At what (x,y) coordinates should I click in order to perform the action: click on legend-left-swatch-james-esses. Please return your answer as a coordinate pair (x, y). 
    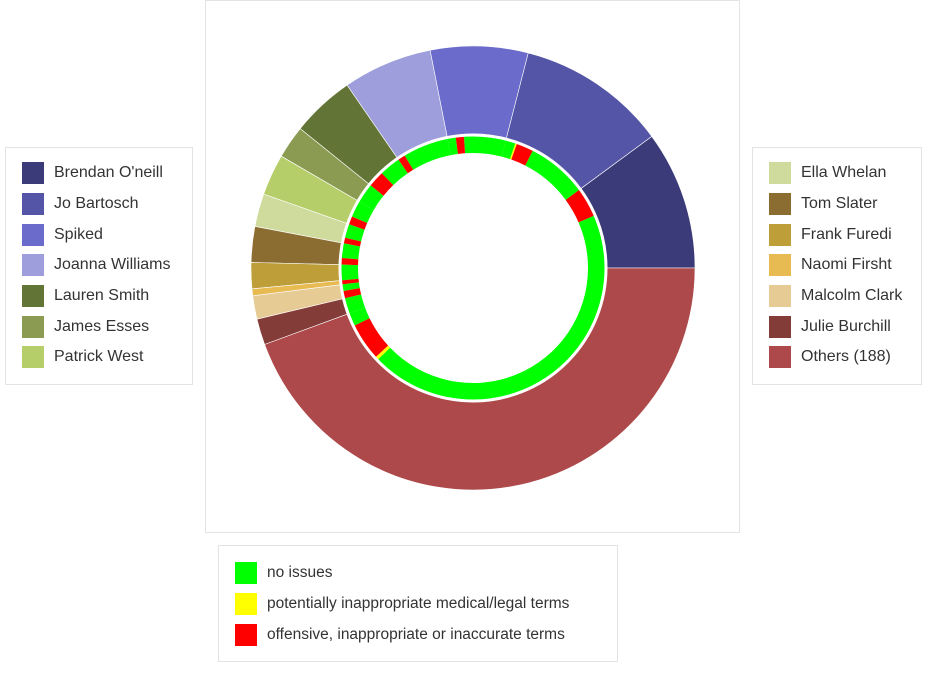
    Looking at the image, I should click on (33, 326).